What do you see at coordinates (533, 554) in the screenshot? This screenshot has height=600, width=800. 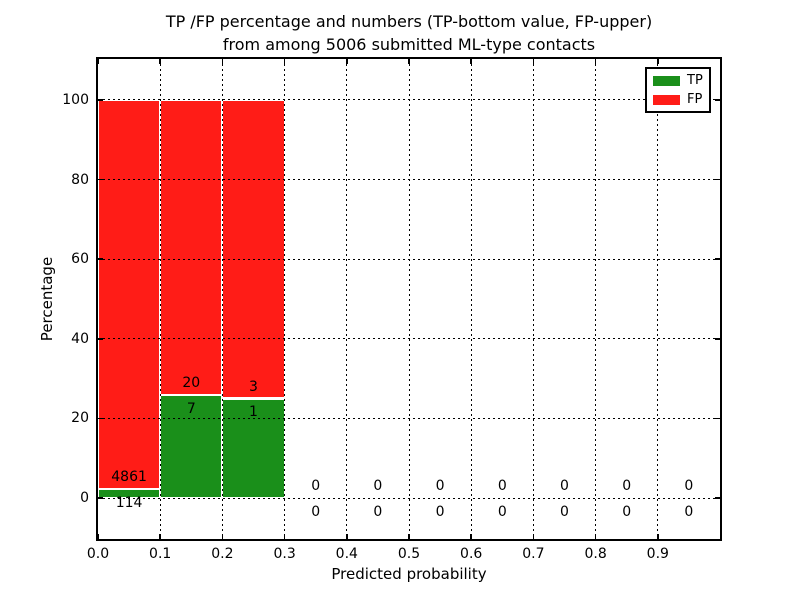 I see `x-tick-label: 0.7` at bounding box center [533, 554].